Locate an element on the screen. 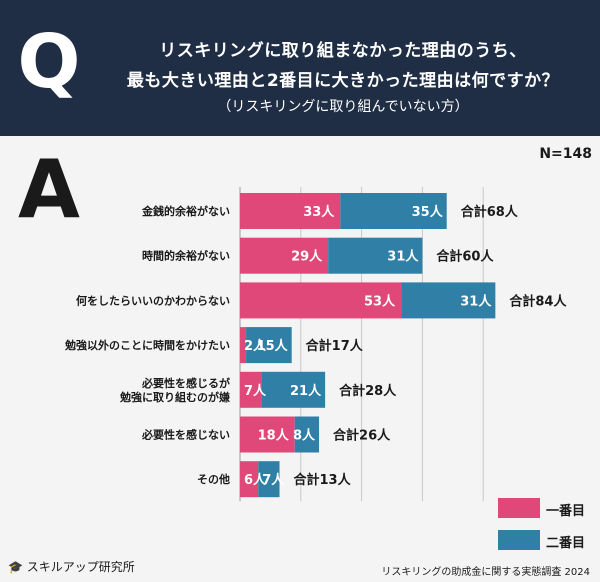  value-label-first: 29人 is located at coordinates (307, 257).